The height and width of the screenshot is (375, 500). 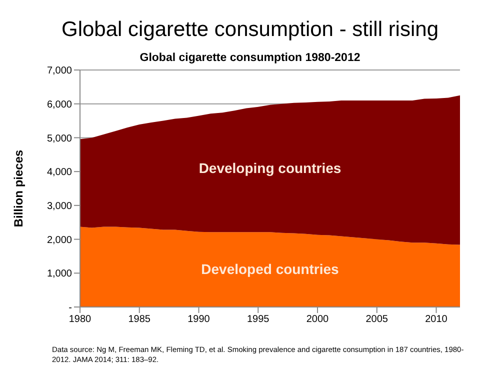 What do you see at coordinates (80, 320) in the screenshot?
I see `x-tick-label: 1980` at bounding box center [80, 320].